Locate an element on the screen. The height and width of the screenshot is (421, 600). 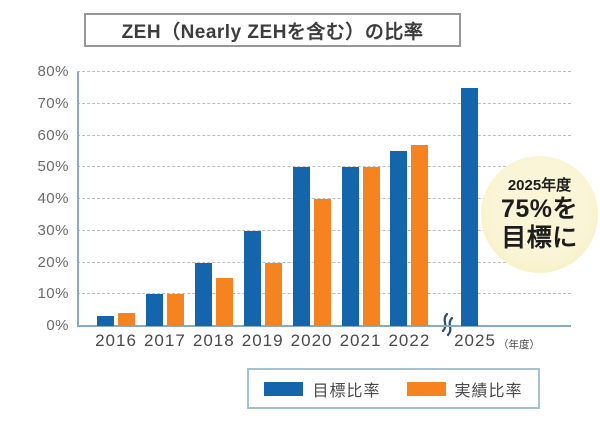
bar-actual-2017 is located at coordinates (175, 310).